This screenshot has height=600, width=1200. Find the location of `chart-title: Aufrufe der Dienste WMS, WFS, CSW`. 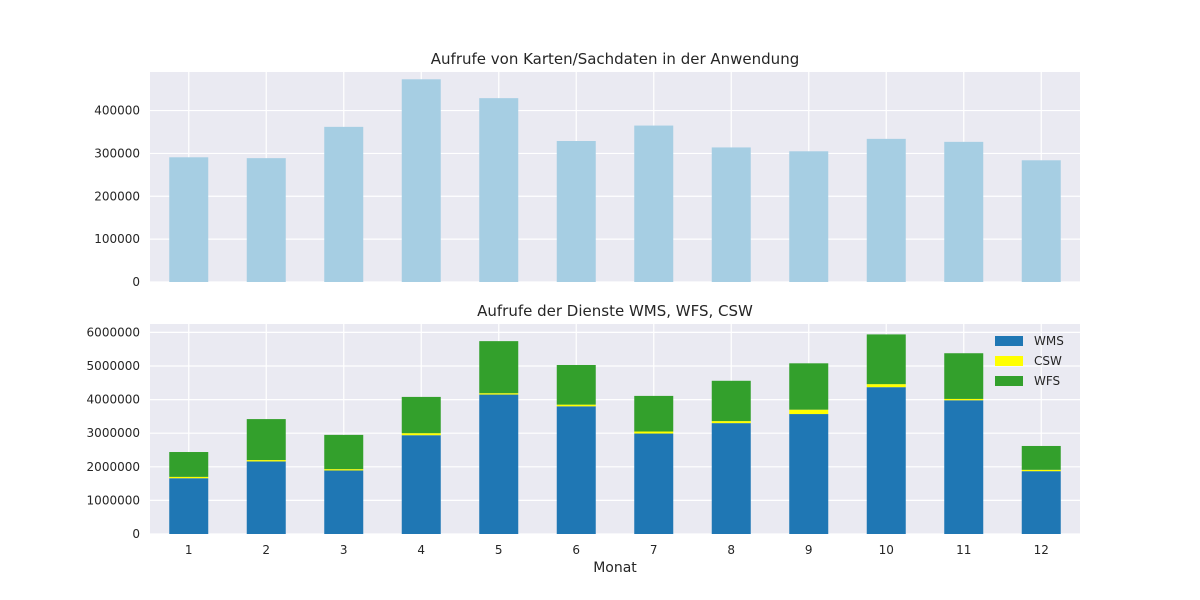

chart-title: Aufrufe der Dienste WMS, WFS, CSW is located at coordinates (615, 311).